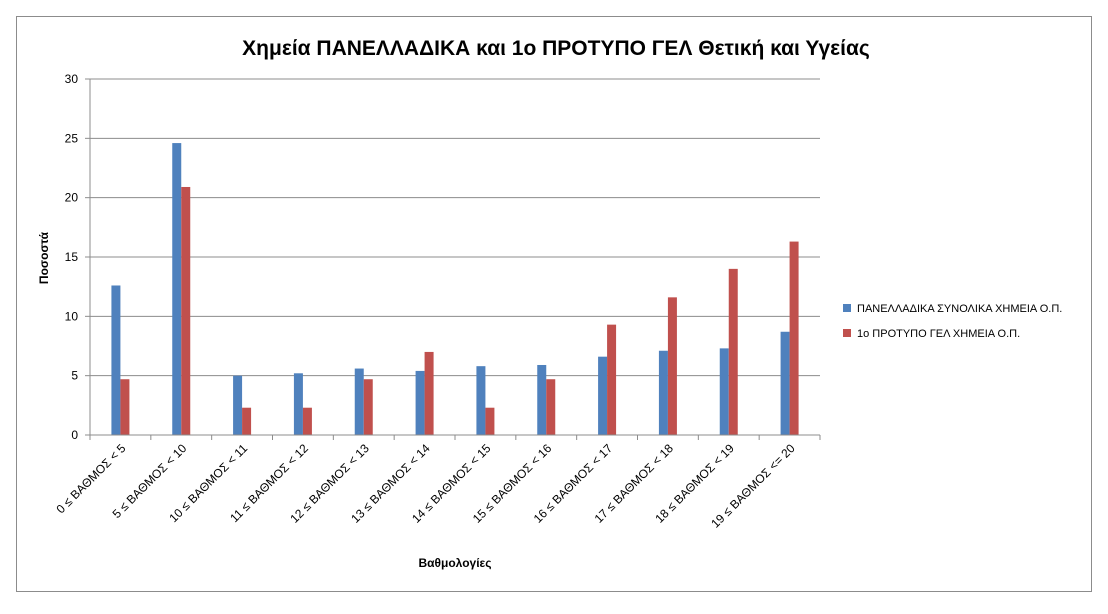  What do you see at coordinates (938, 334) in the screenshot?
I see `legend-label-1: 1ο ΠΡΟΤΥΠΟ ΓΕΛ ΧΗΜΕΙΑ Ο.Π.` at bounding box center [938, 334].